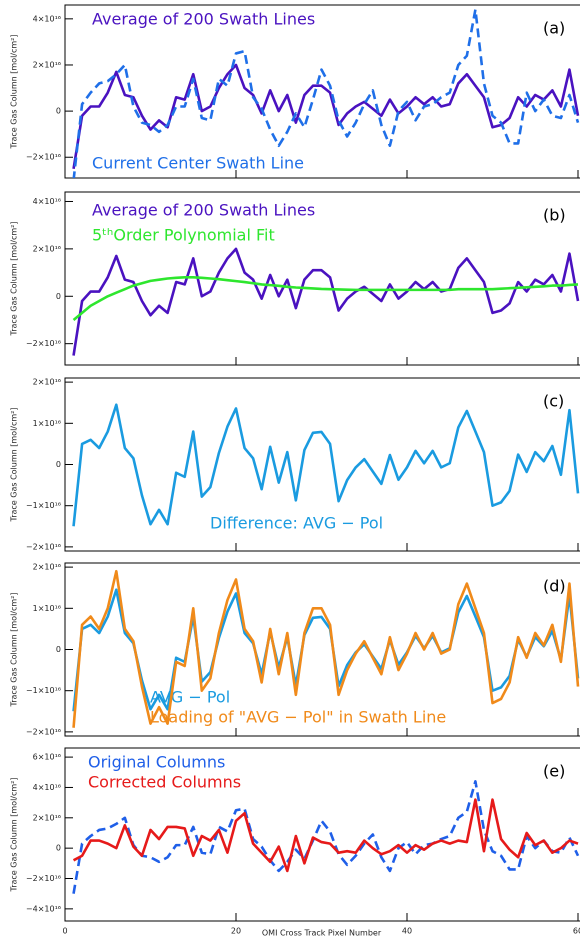  What do you see at coordinates (164, 782) in the screenshot?
I see `legend-label: Corrected Columns` at bounding box center [164, 782].